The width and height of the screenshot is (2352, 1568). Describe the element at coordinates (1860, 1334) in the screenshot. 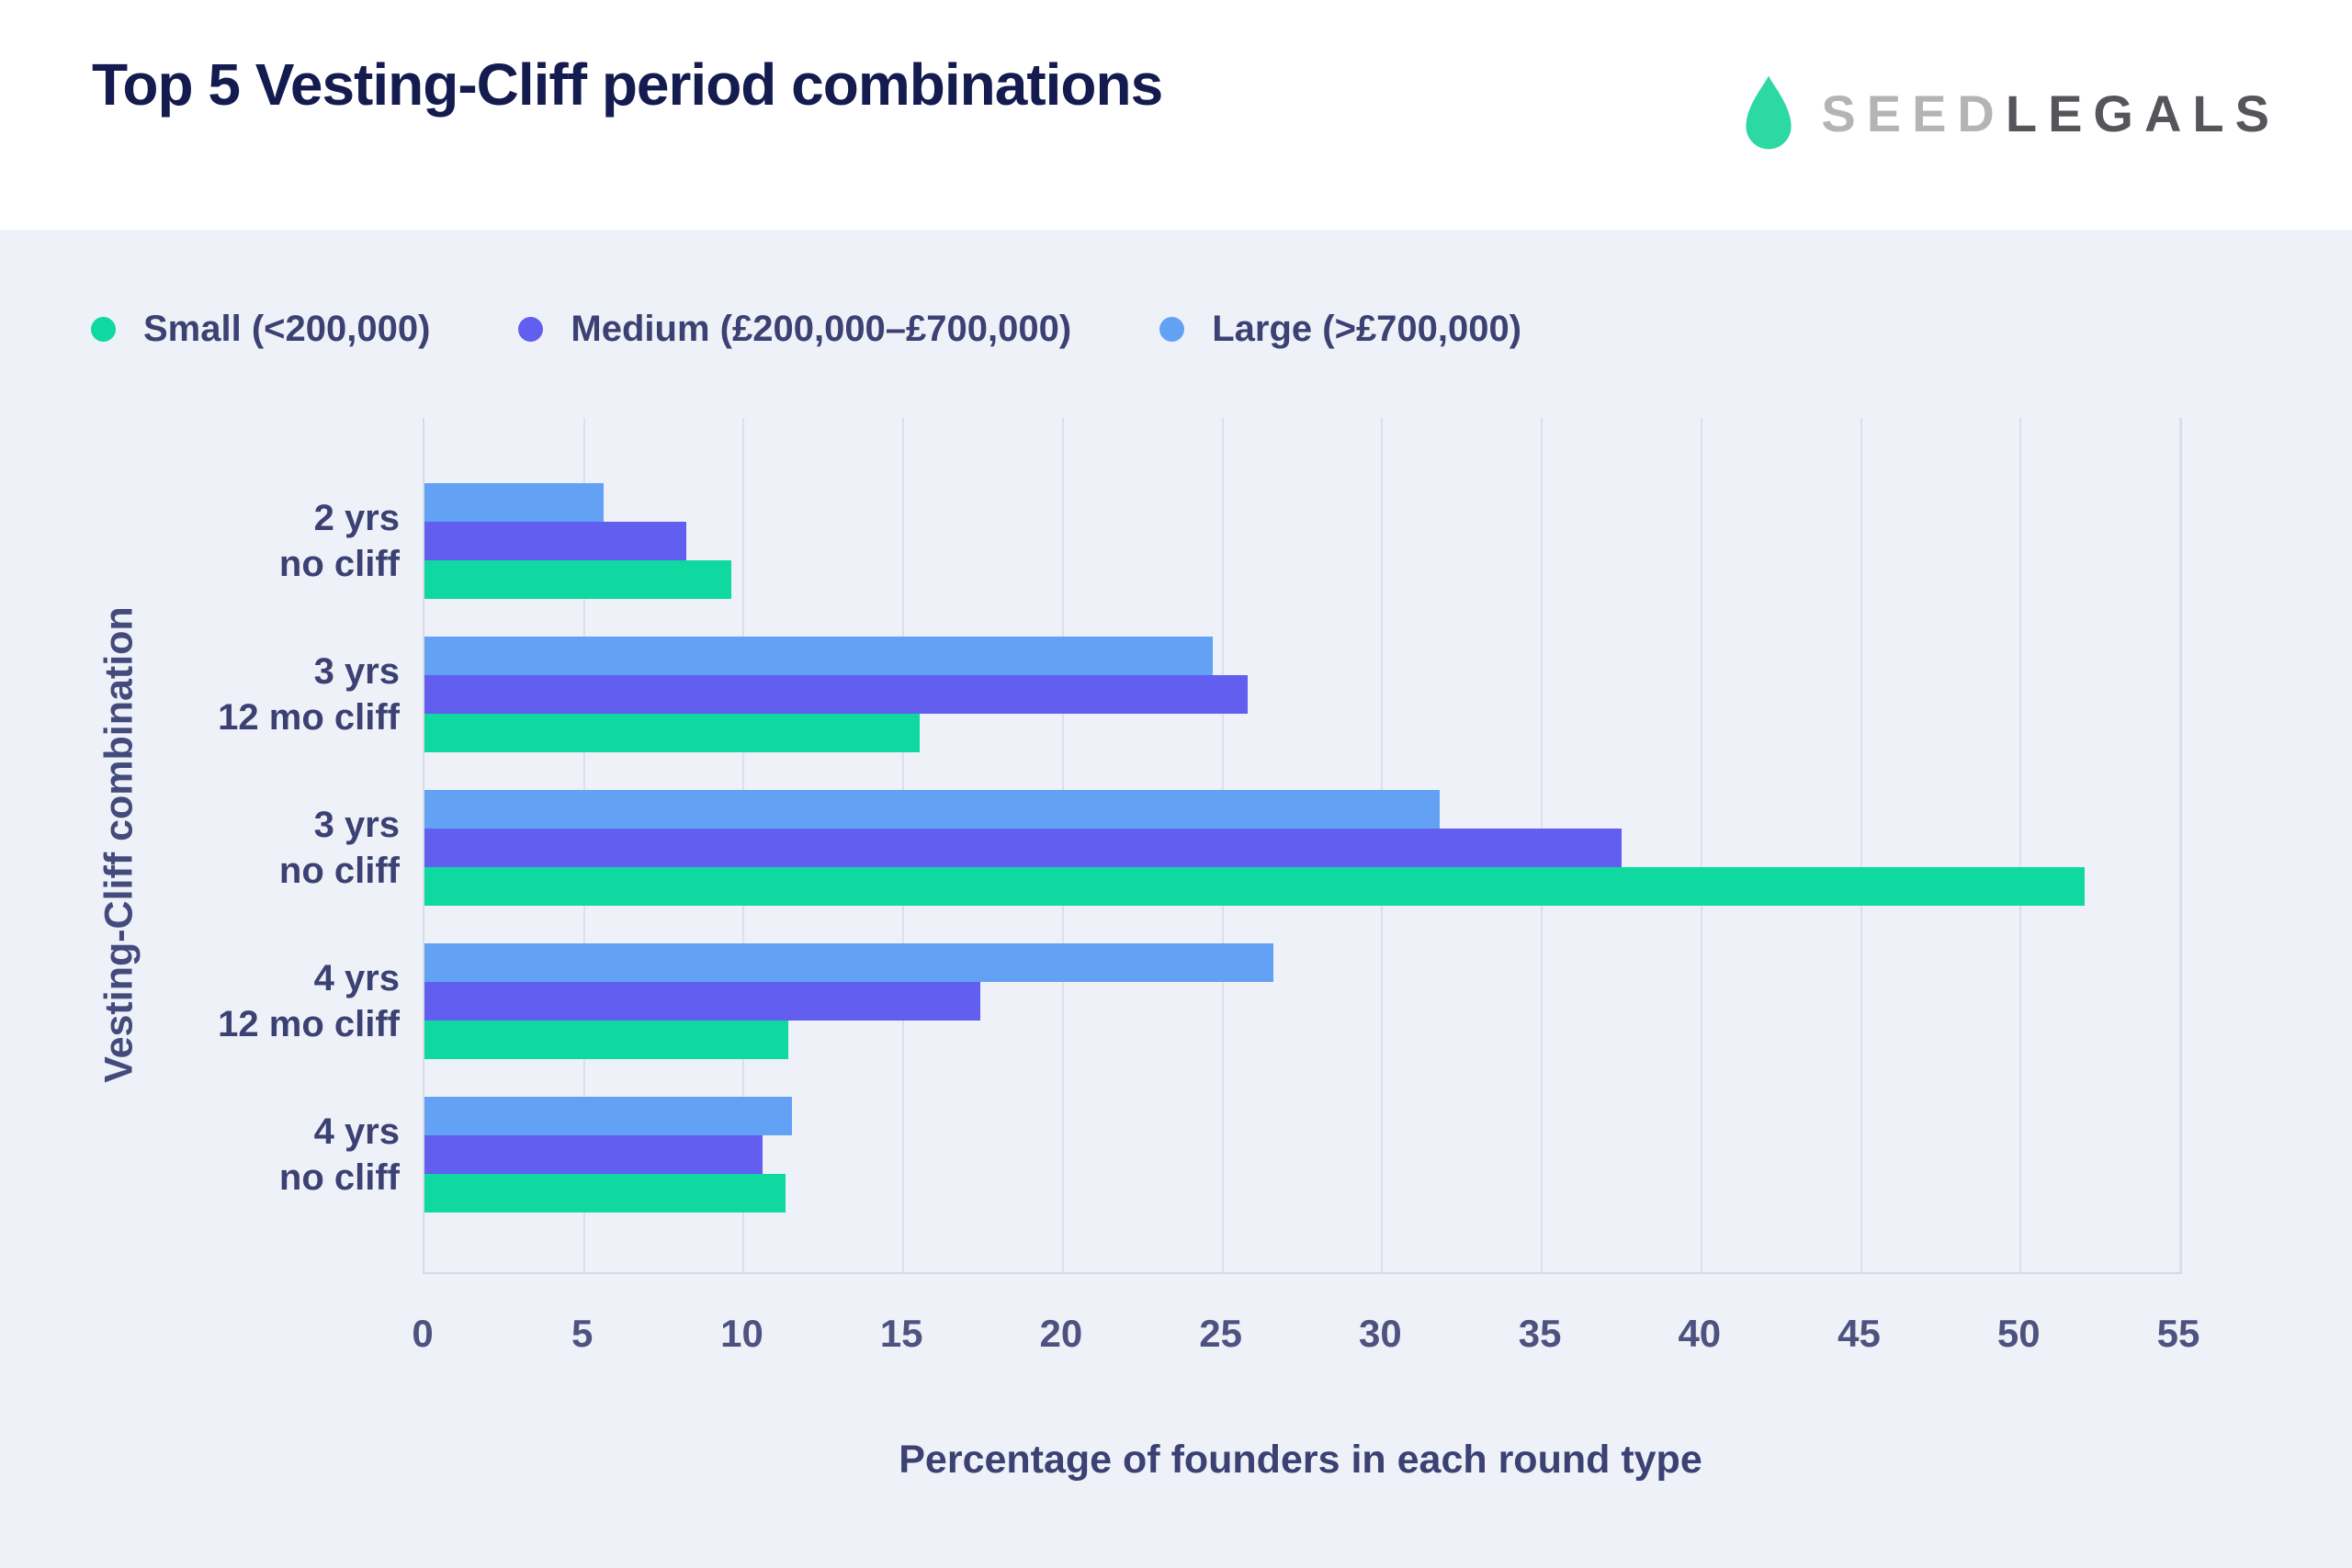

I see `x-tick-label: 45` at that location.